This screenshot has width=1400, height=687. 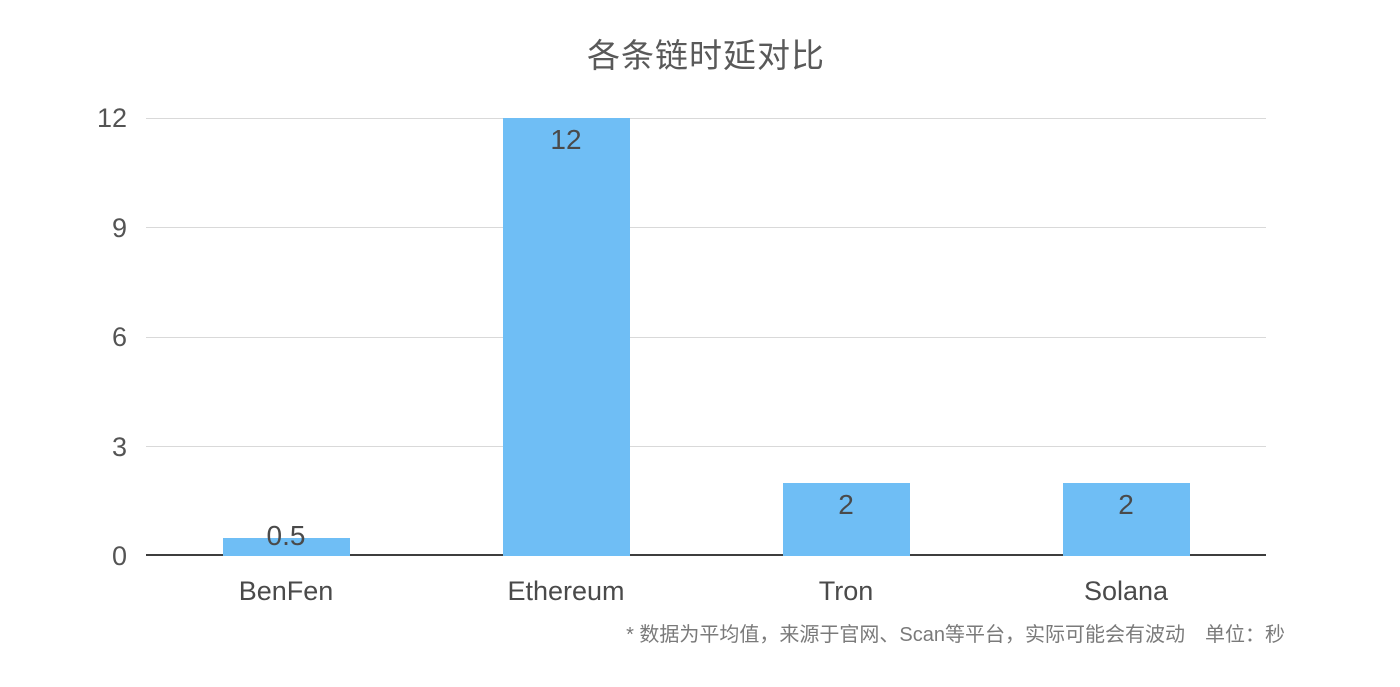 What do you see at coordinates (119, 337) in the screenshot?
I see `y-axis-tick-label: 6` at bounding box center [119, 337].